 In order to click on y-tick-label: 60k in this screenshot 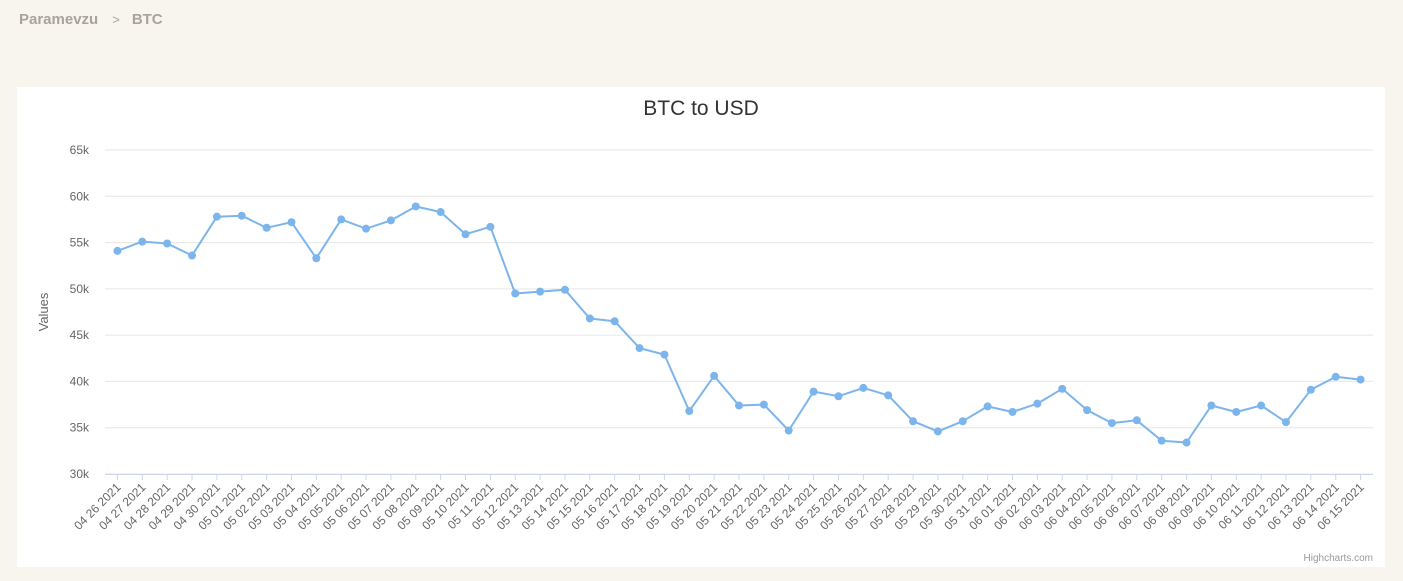, I will do `click(80, 196)`.